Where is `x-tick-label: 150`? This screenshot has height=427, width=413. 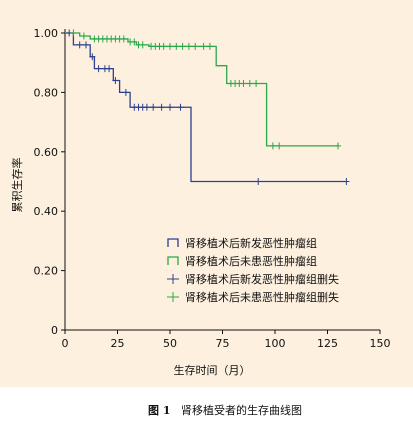
x-tick-label: 150 is located at coordinates (380, 343).